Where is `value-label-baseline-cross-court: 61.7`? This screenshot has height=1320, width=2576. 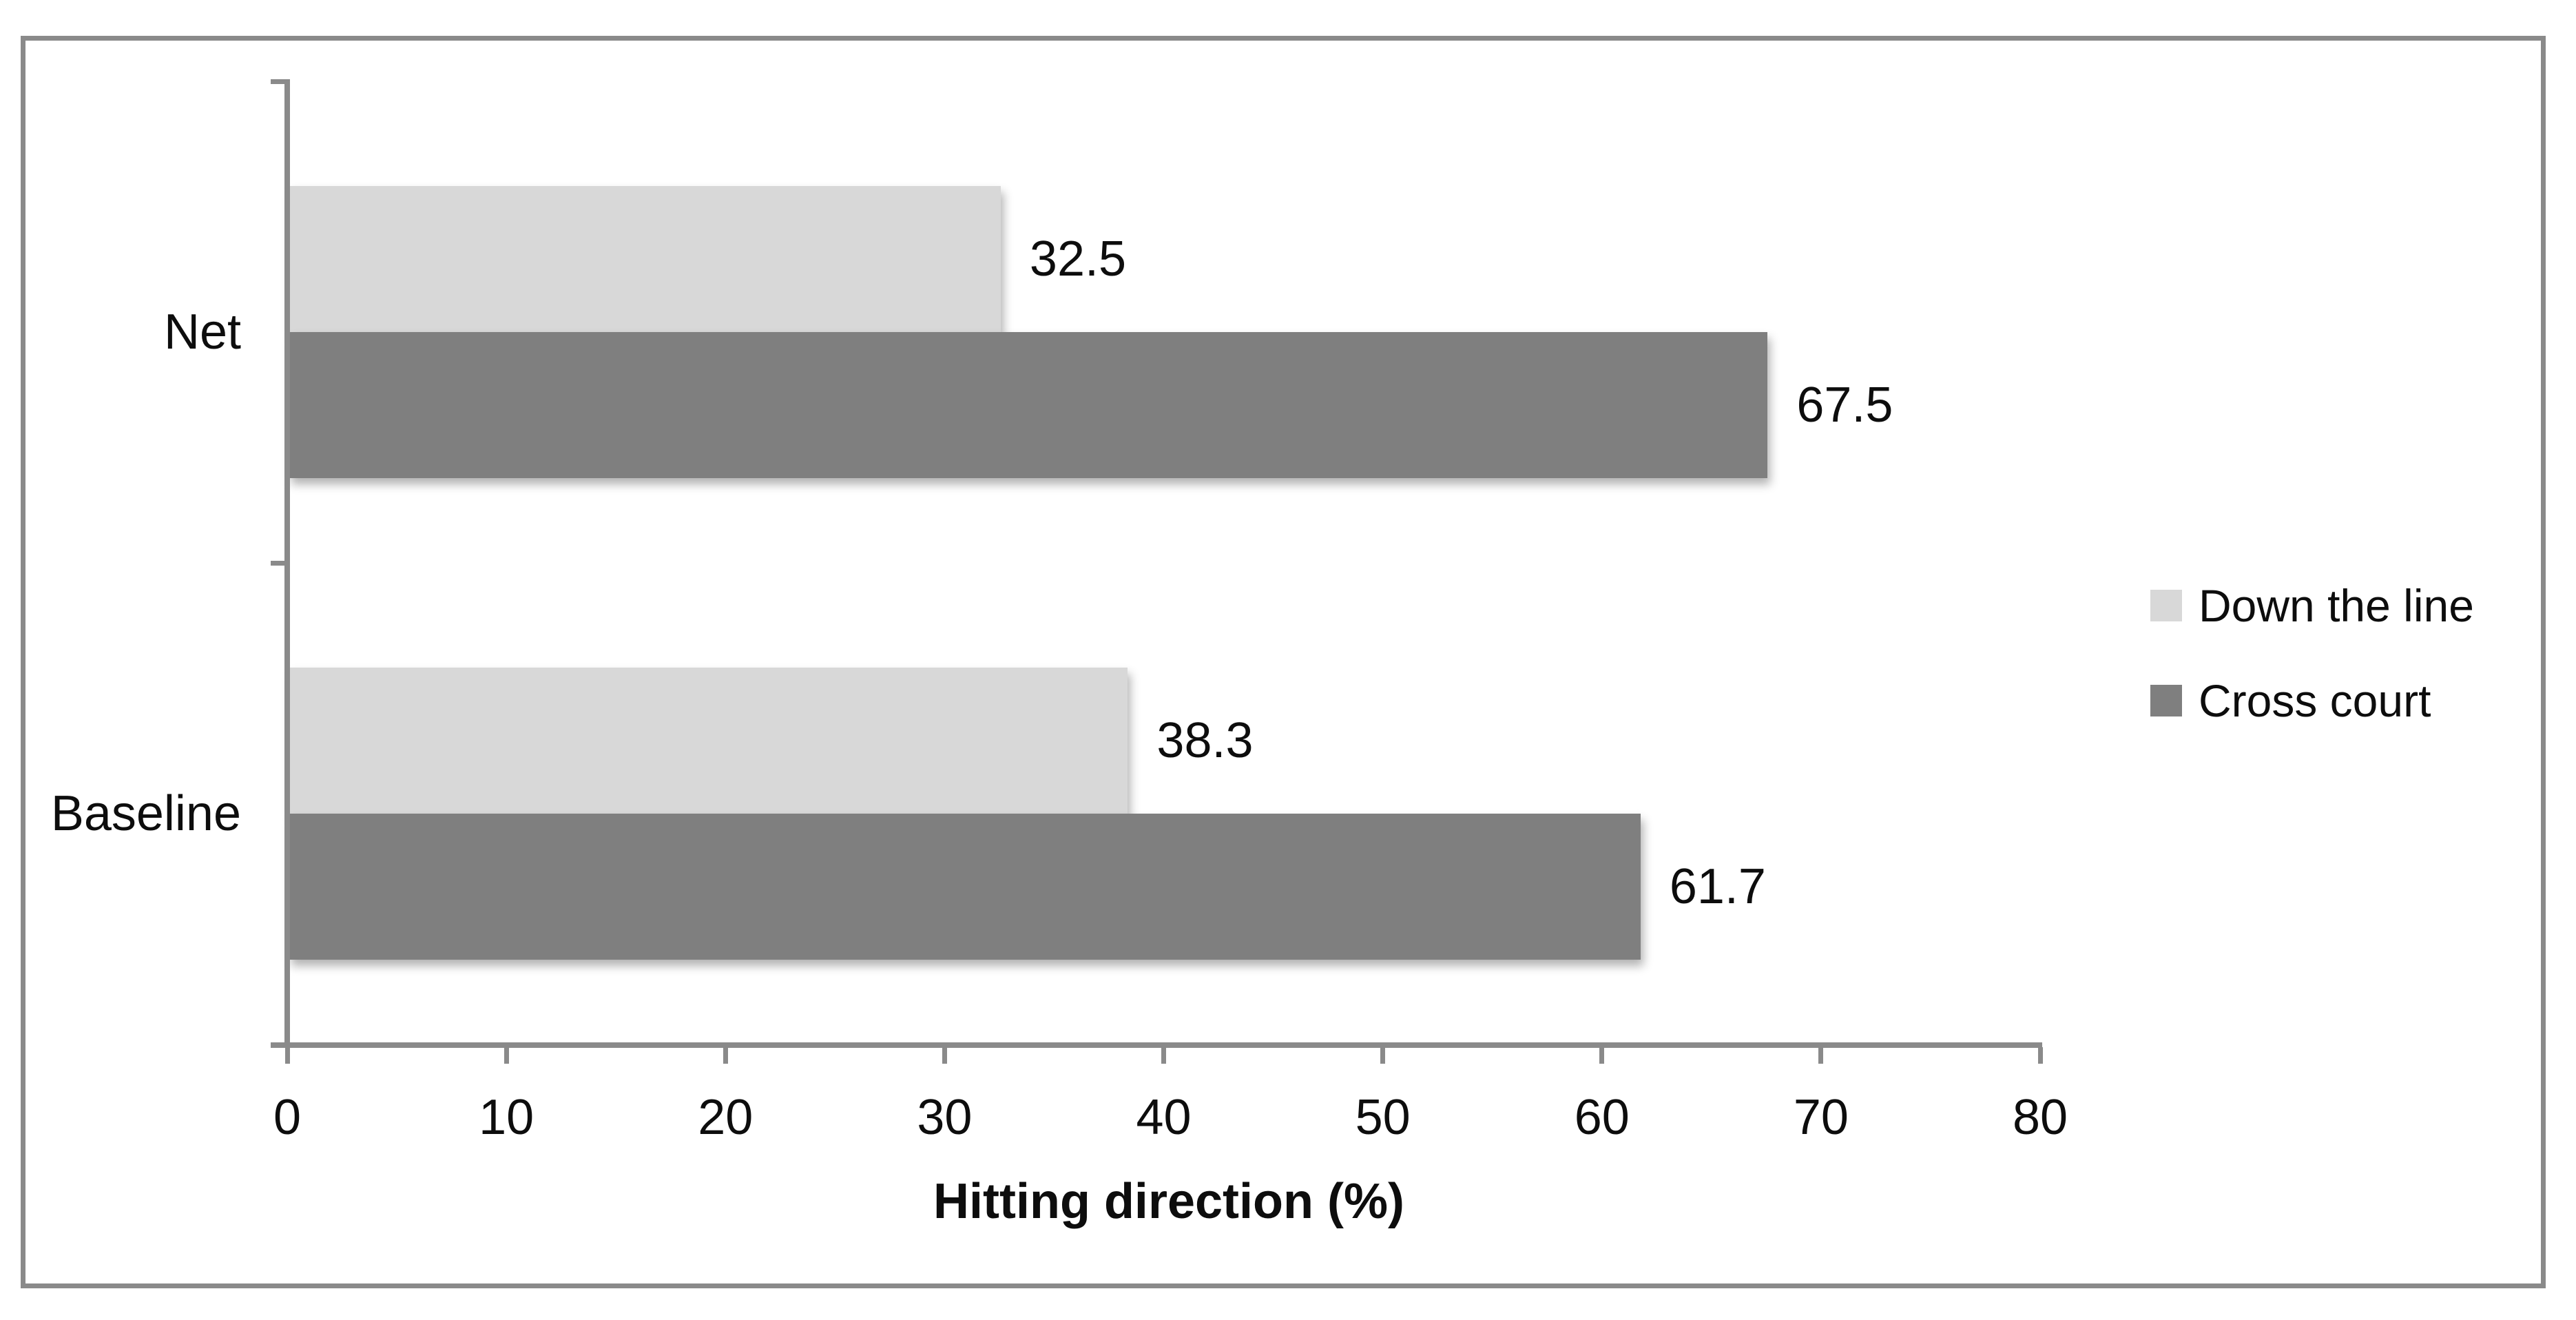
value-label-baseline-cross-court: 61.7 is located at coordinates (1718, 887).